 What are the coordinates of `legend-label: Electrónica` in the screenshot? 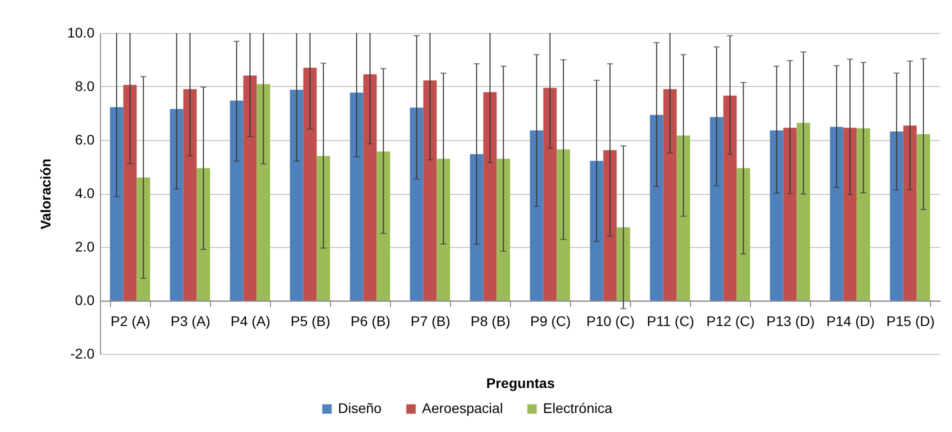 It's located at (577, 408).